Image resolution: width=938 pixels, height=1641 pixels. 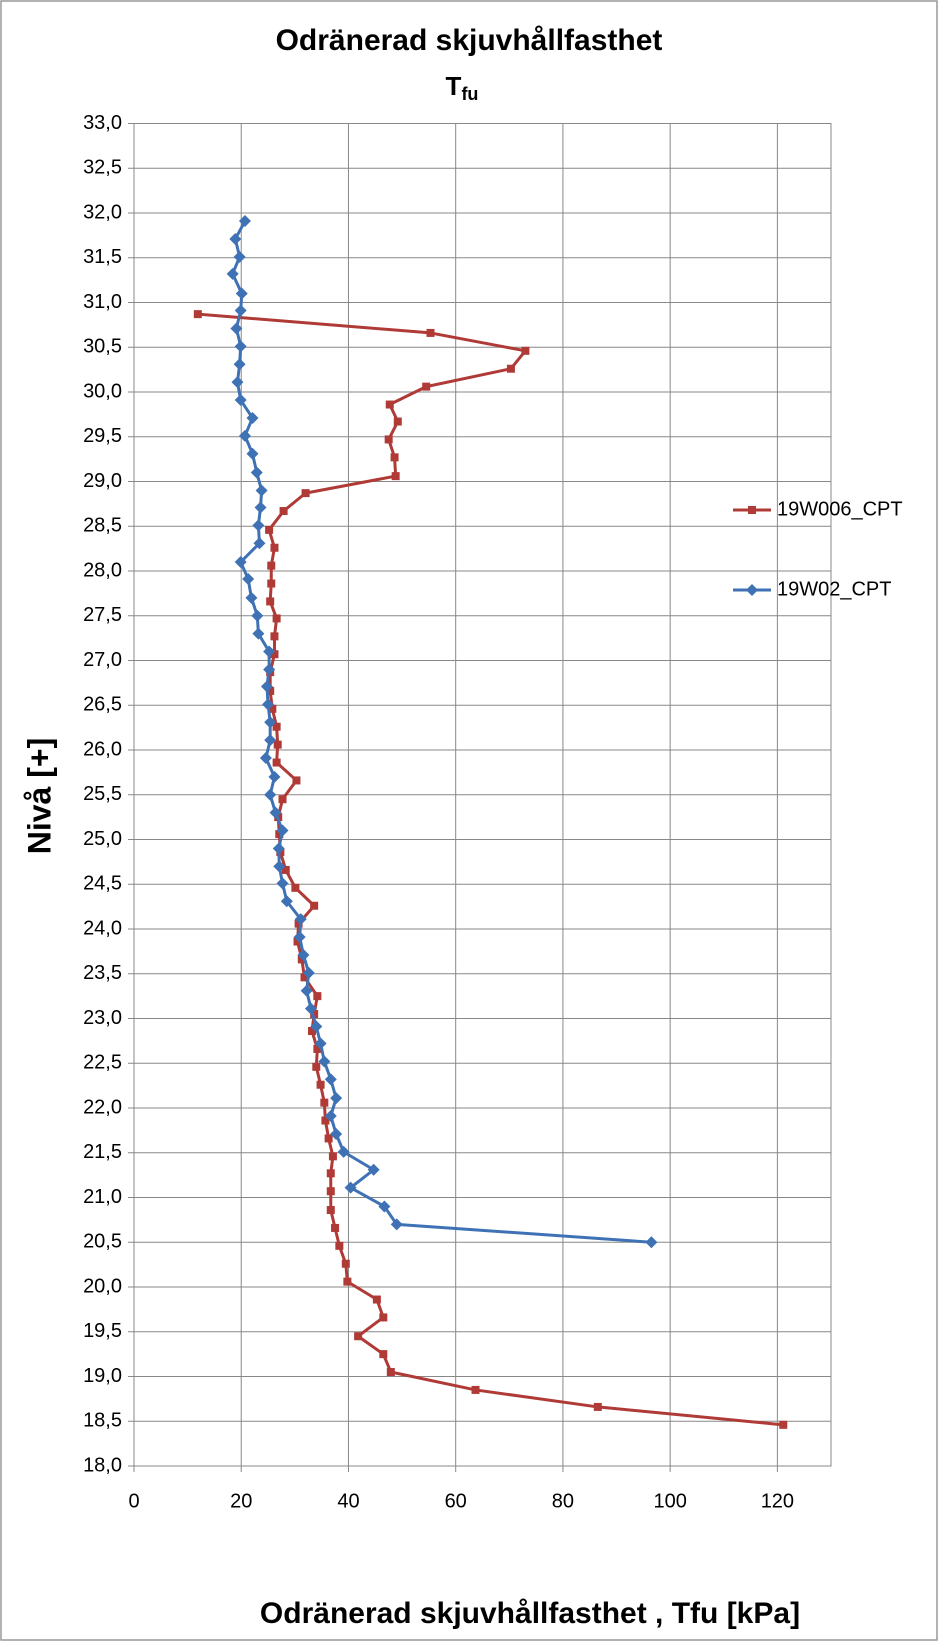 What do you see at coordinates (102, 1465) in the screenshot?
I see `y-tick-label: 18,0` at bounding box center [102, 1465].